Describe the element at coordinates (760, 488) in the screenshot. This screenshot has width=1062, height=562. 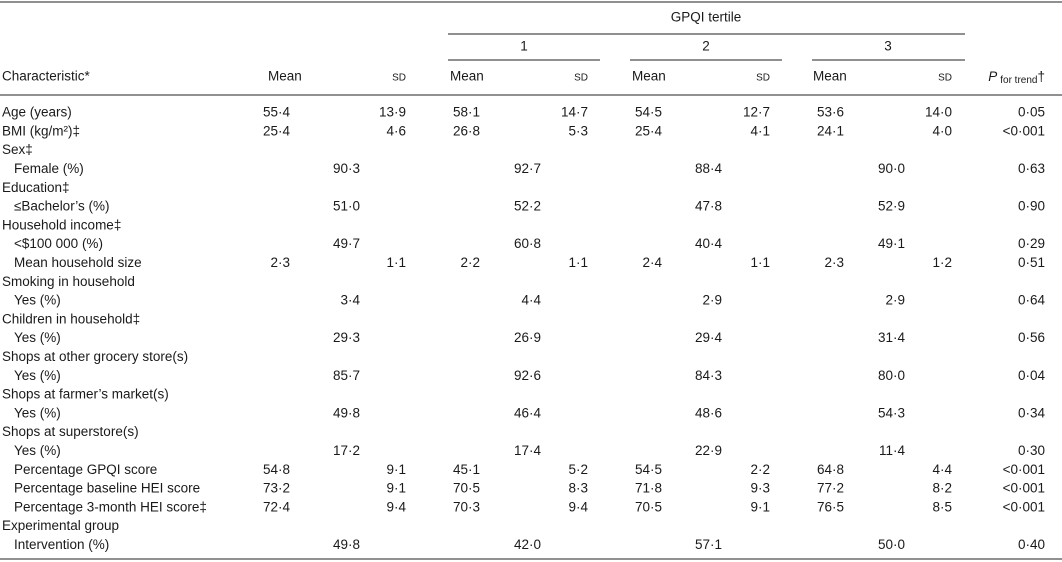
I see `sd-cell: 9·3` at that location.